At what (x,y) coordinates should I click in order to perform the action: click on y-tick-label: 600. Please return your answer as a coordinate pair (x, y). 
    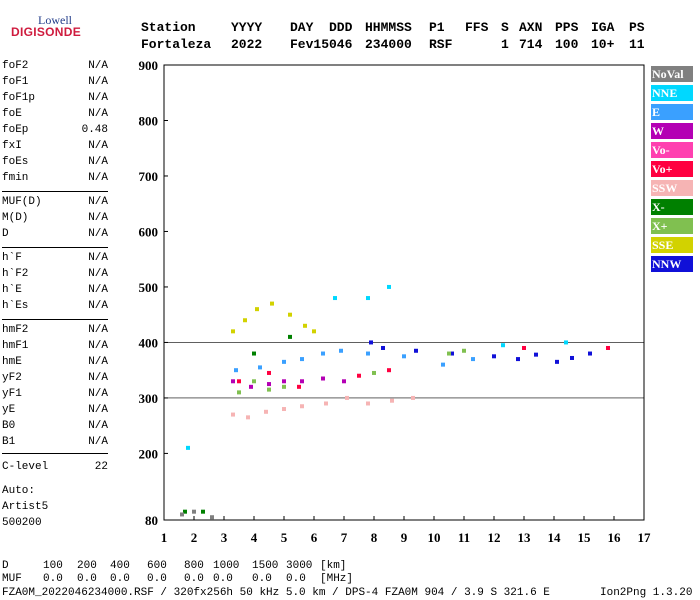
    Looking at the image, I should click on (149, 231).